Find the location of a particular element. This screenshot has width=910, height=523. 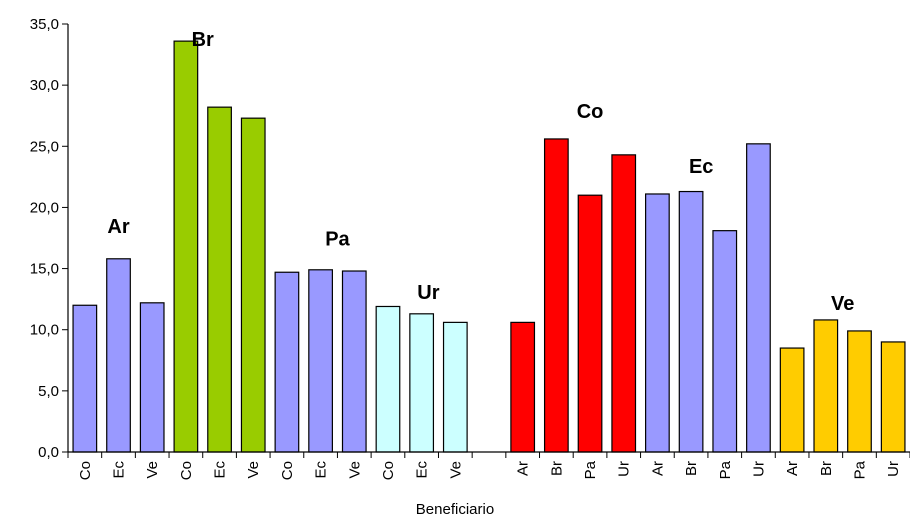

y-tick-label: 15,0 is located at coordinates (44, 269).